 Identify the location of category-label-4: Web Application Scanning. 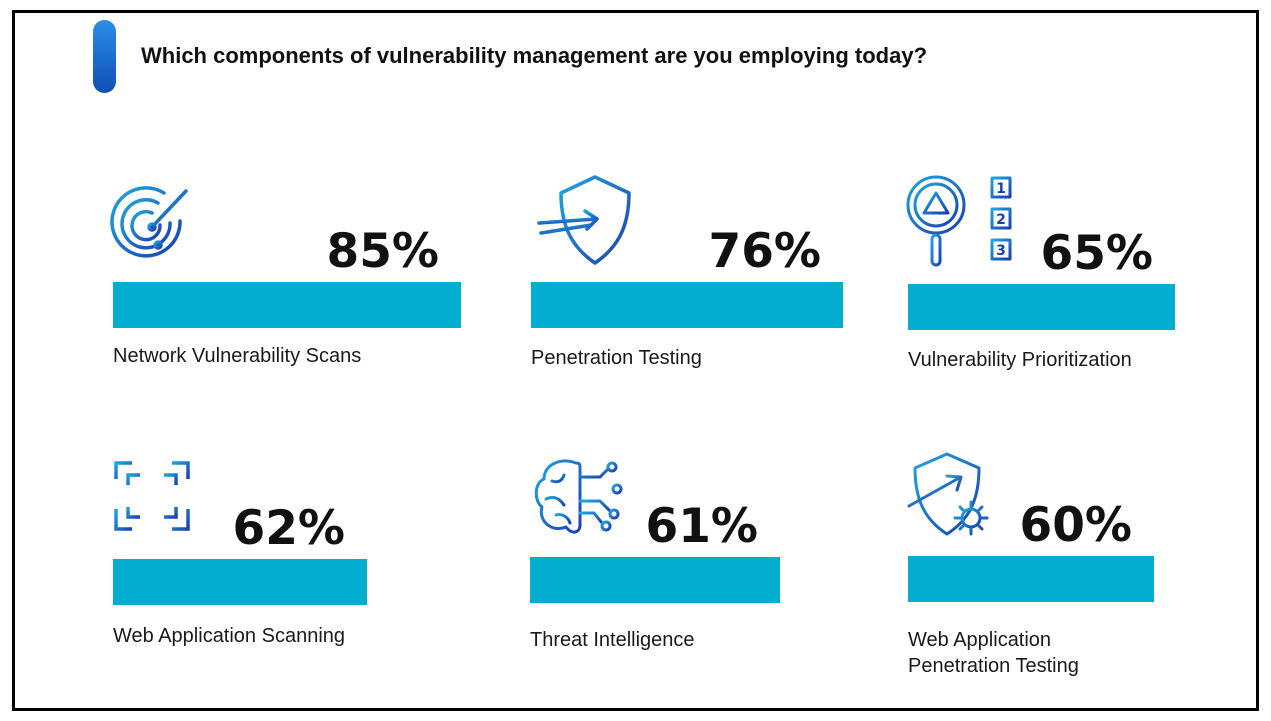
(229, 636).